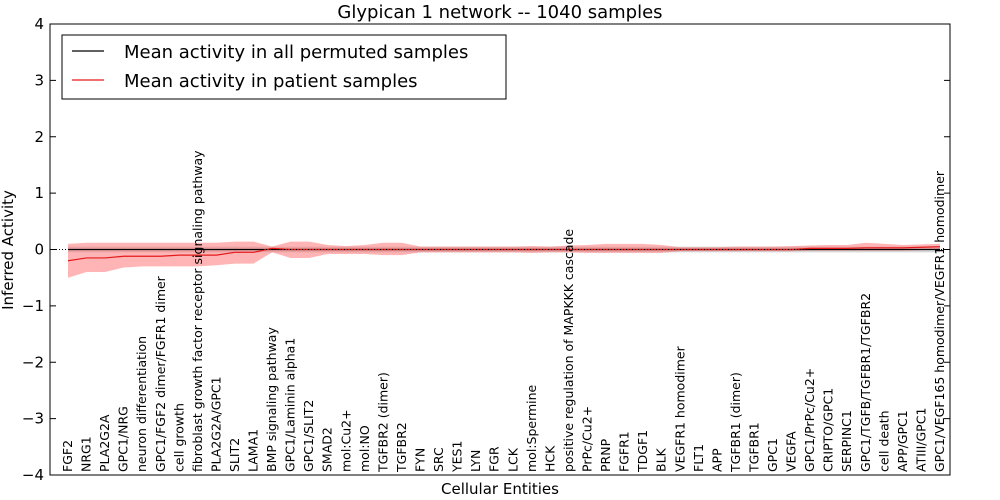 The image size is (1000, 500). I want to click on y-tick-label: 0, so click(39, 250).